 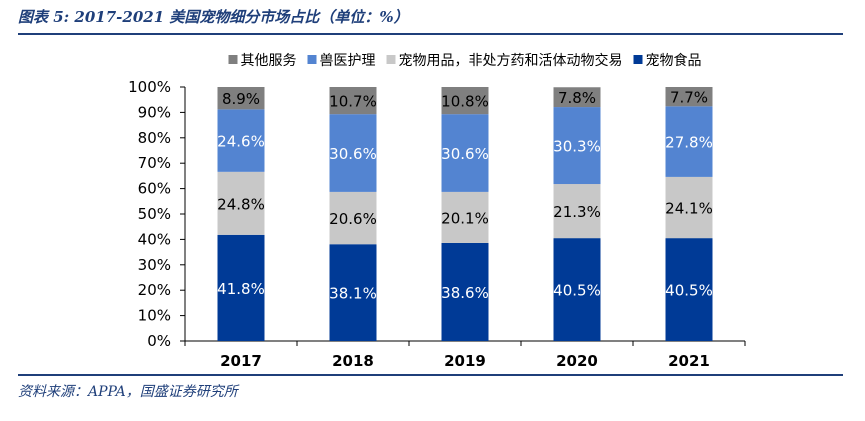 I want to click on figure-title: 图表 5: 2017-2021 美国宠物细分市场占比（单位：%）, so click(x=213, y=17).